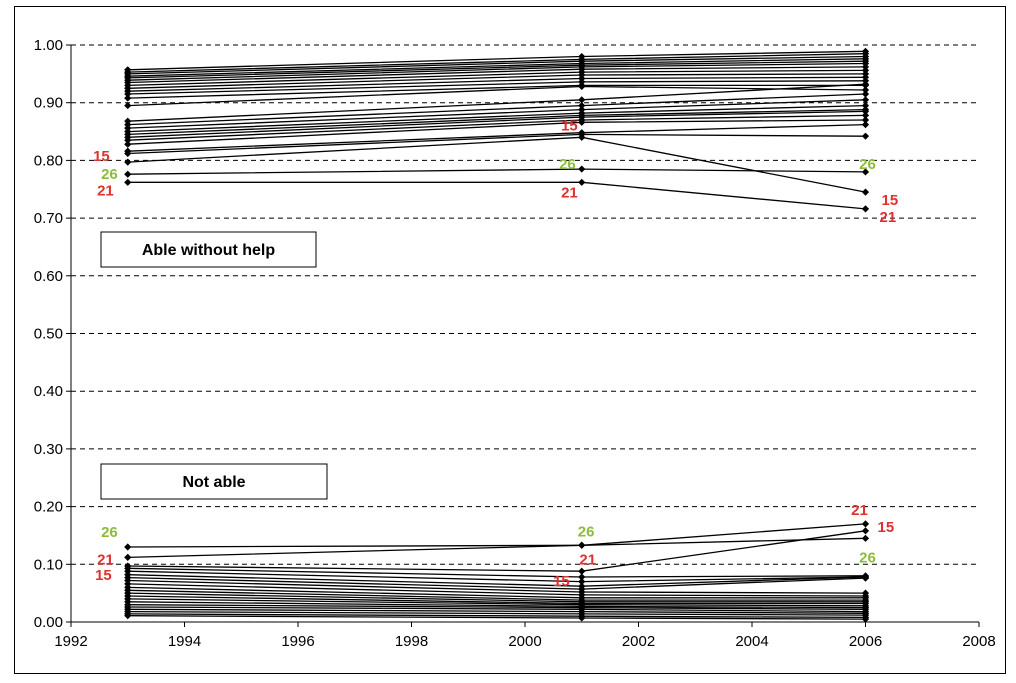  Describe the element at coordinates (184, 641) in the screenshot. I see `x-tick-label: 1994` at that location.